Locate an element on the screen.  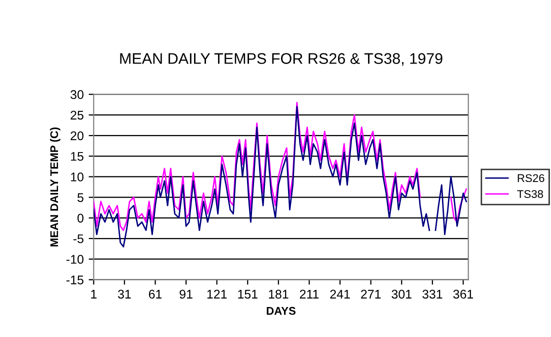
x-tick-label: 361 is located at coordinates (463, 294).